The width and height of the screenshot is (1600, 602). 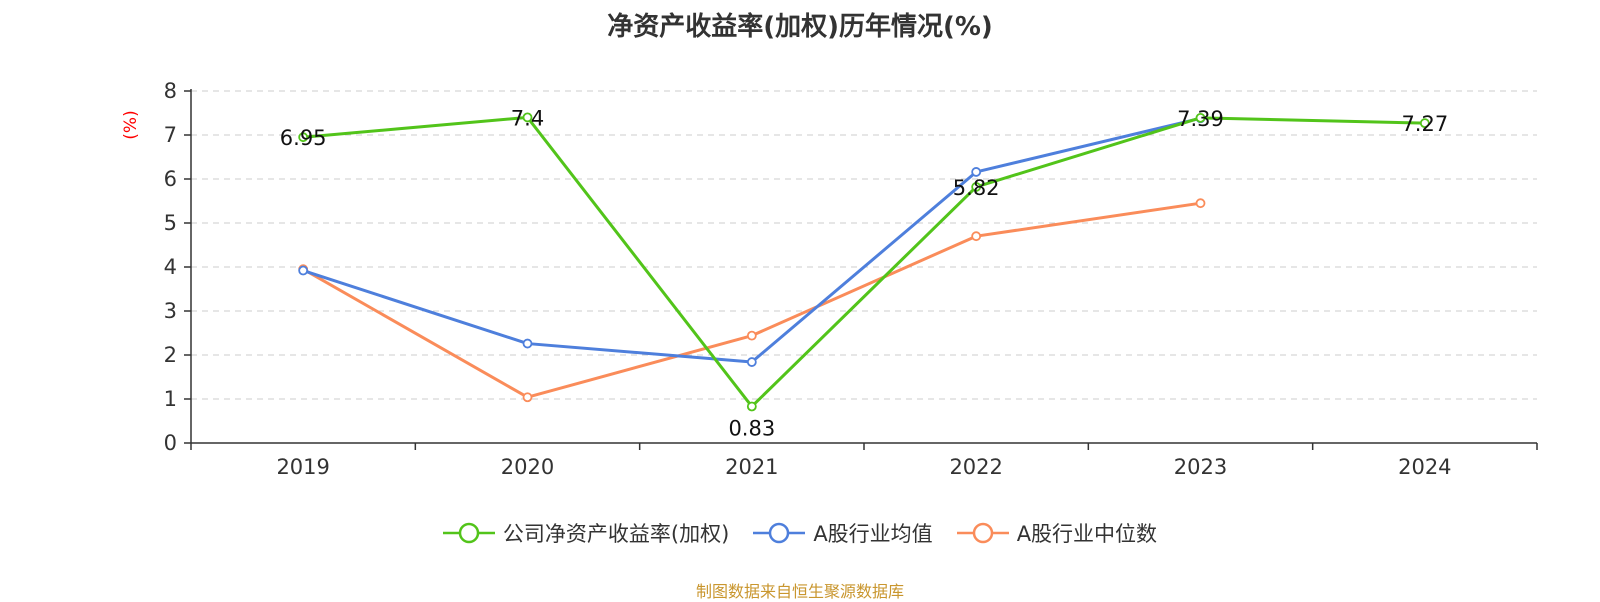 I want to click on legend-item: 公司净资产收益率(加权), so click(x=586, y=533).